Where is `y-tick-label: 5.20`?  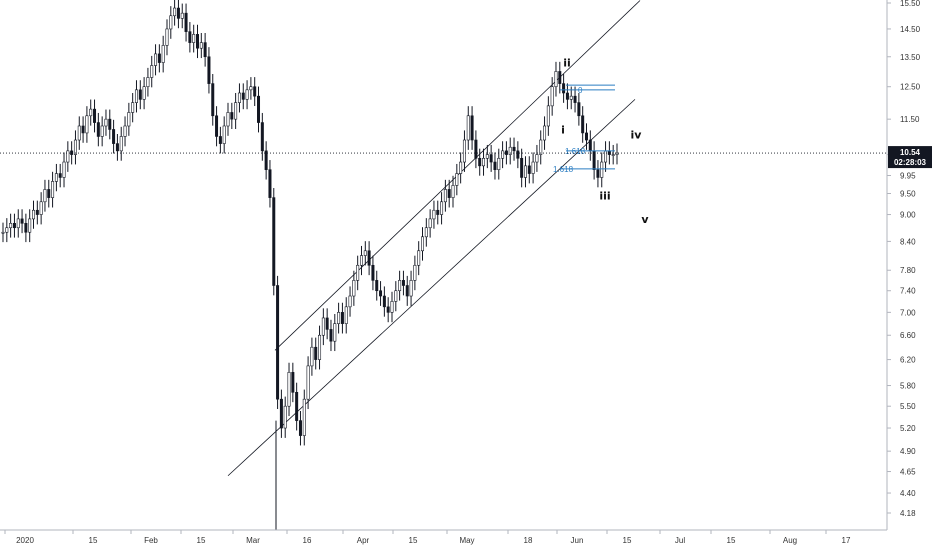 y-tick-label: 5.20 is located at coordinates (908, 428).